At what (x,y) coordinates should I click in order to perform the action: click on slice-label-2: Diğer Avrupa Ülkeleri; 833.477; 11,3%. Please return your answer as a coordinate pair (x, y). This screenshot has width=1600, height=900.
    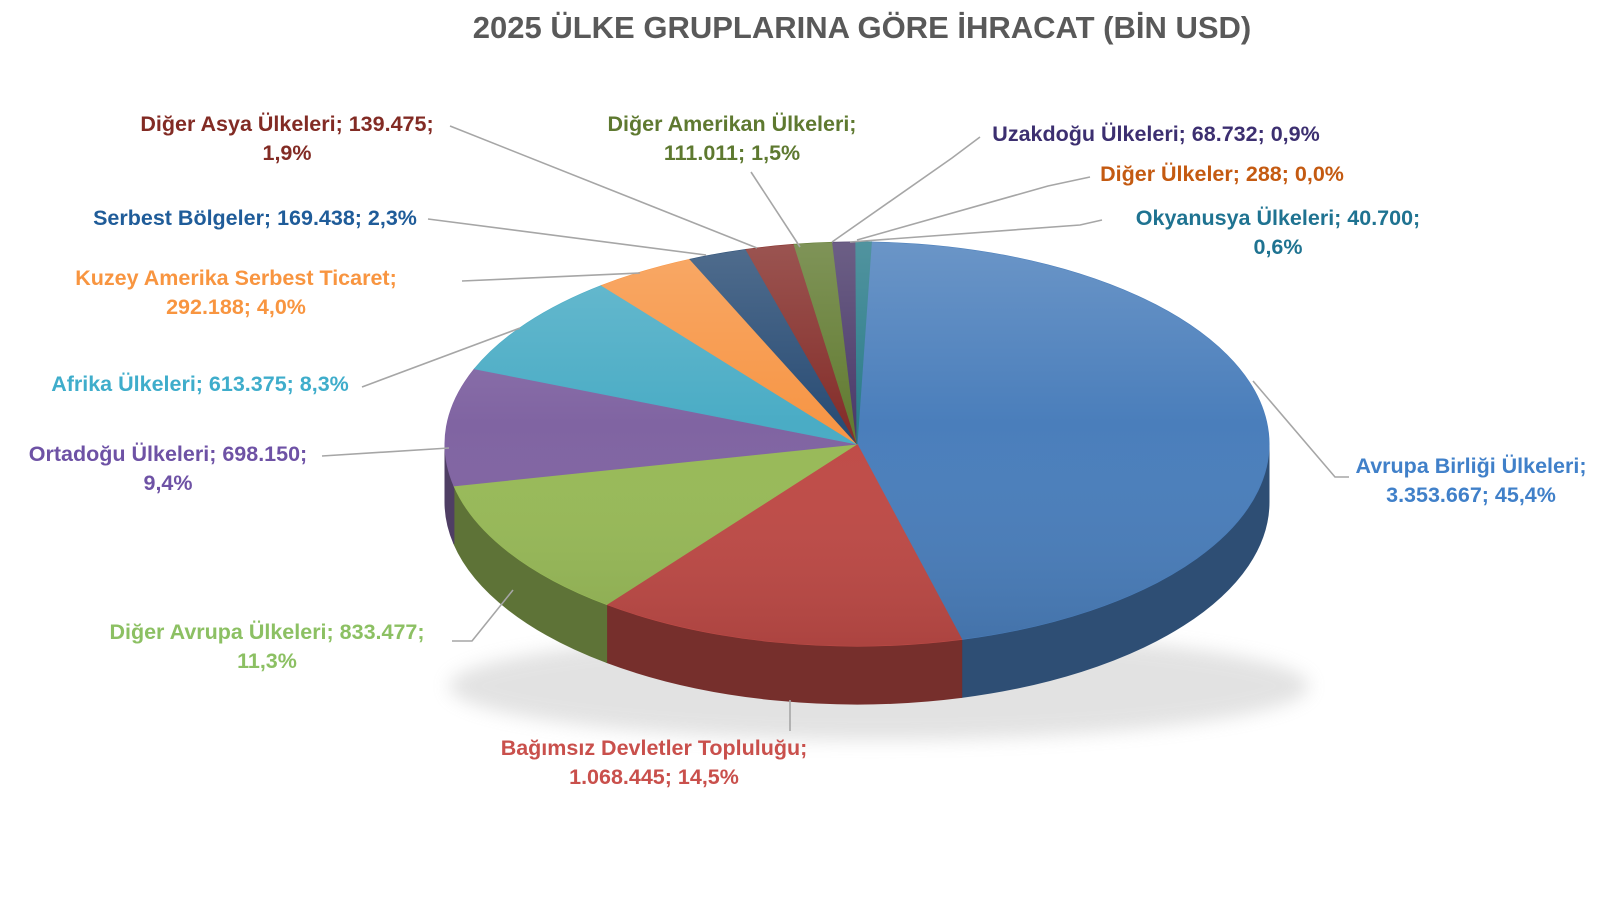
    Looking at the image, I should click on (266, 647).